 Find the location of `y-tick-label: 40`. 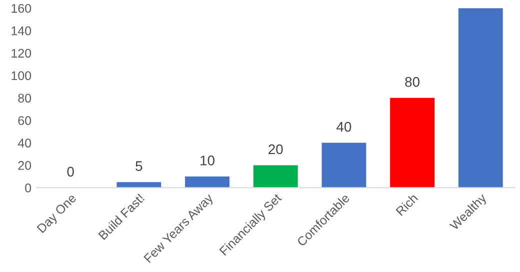

y-tick-label: 40 is located at coordinates (25, 143).